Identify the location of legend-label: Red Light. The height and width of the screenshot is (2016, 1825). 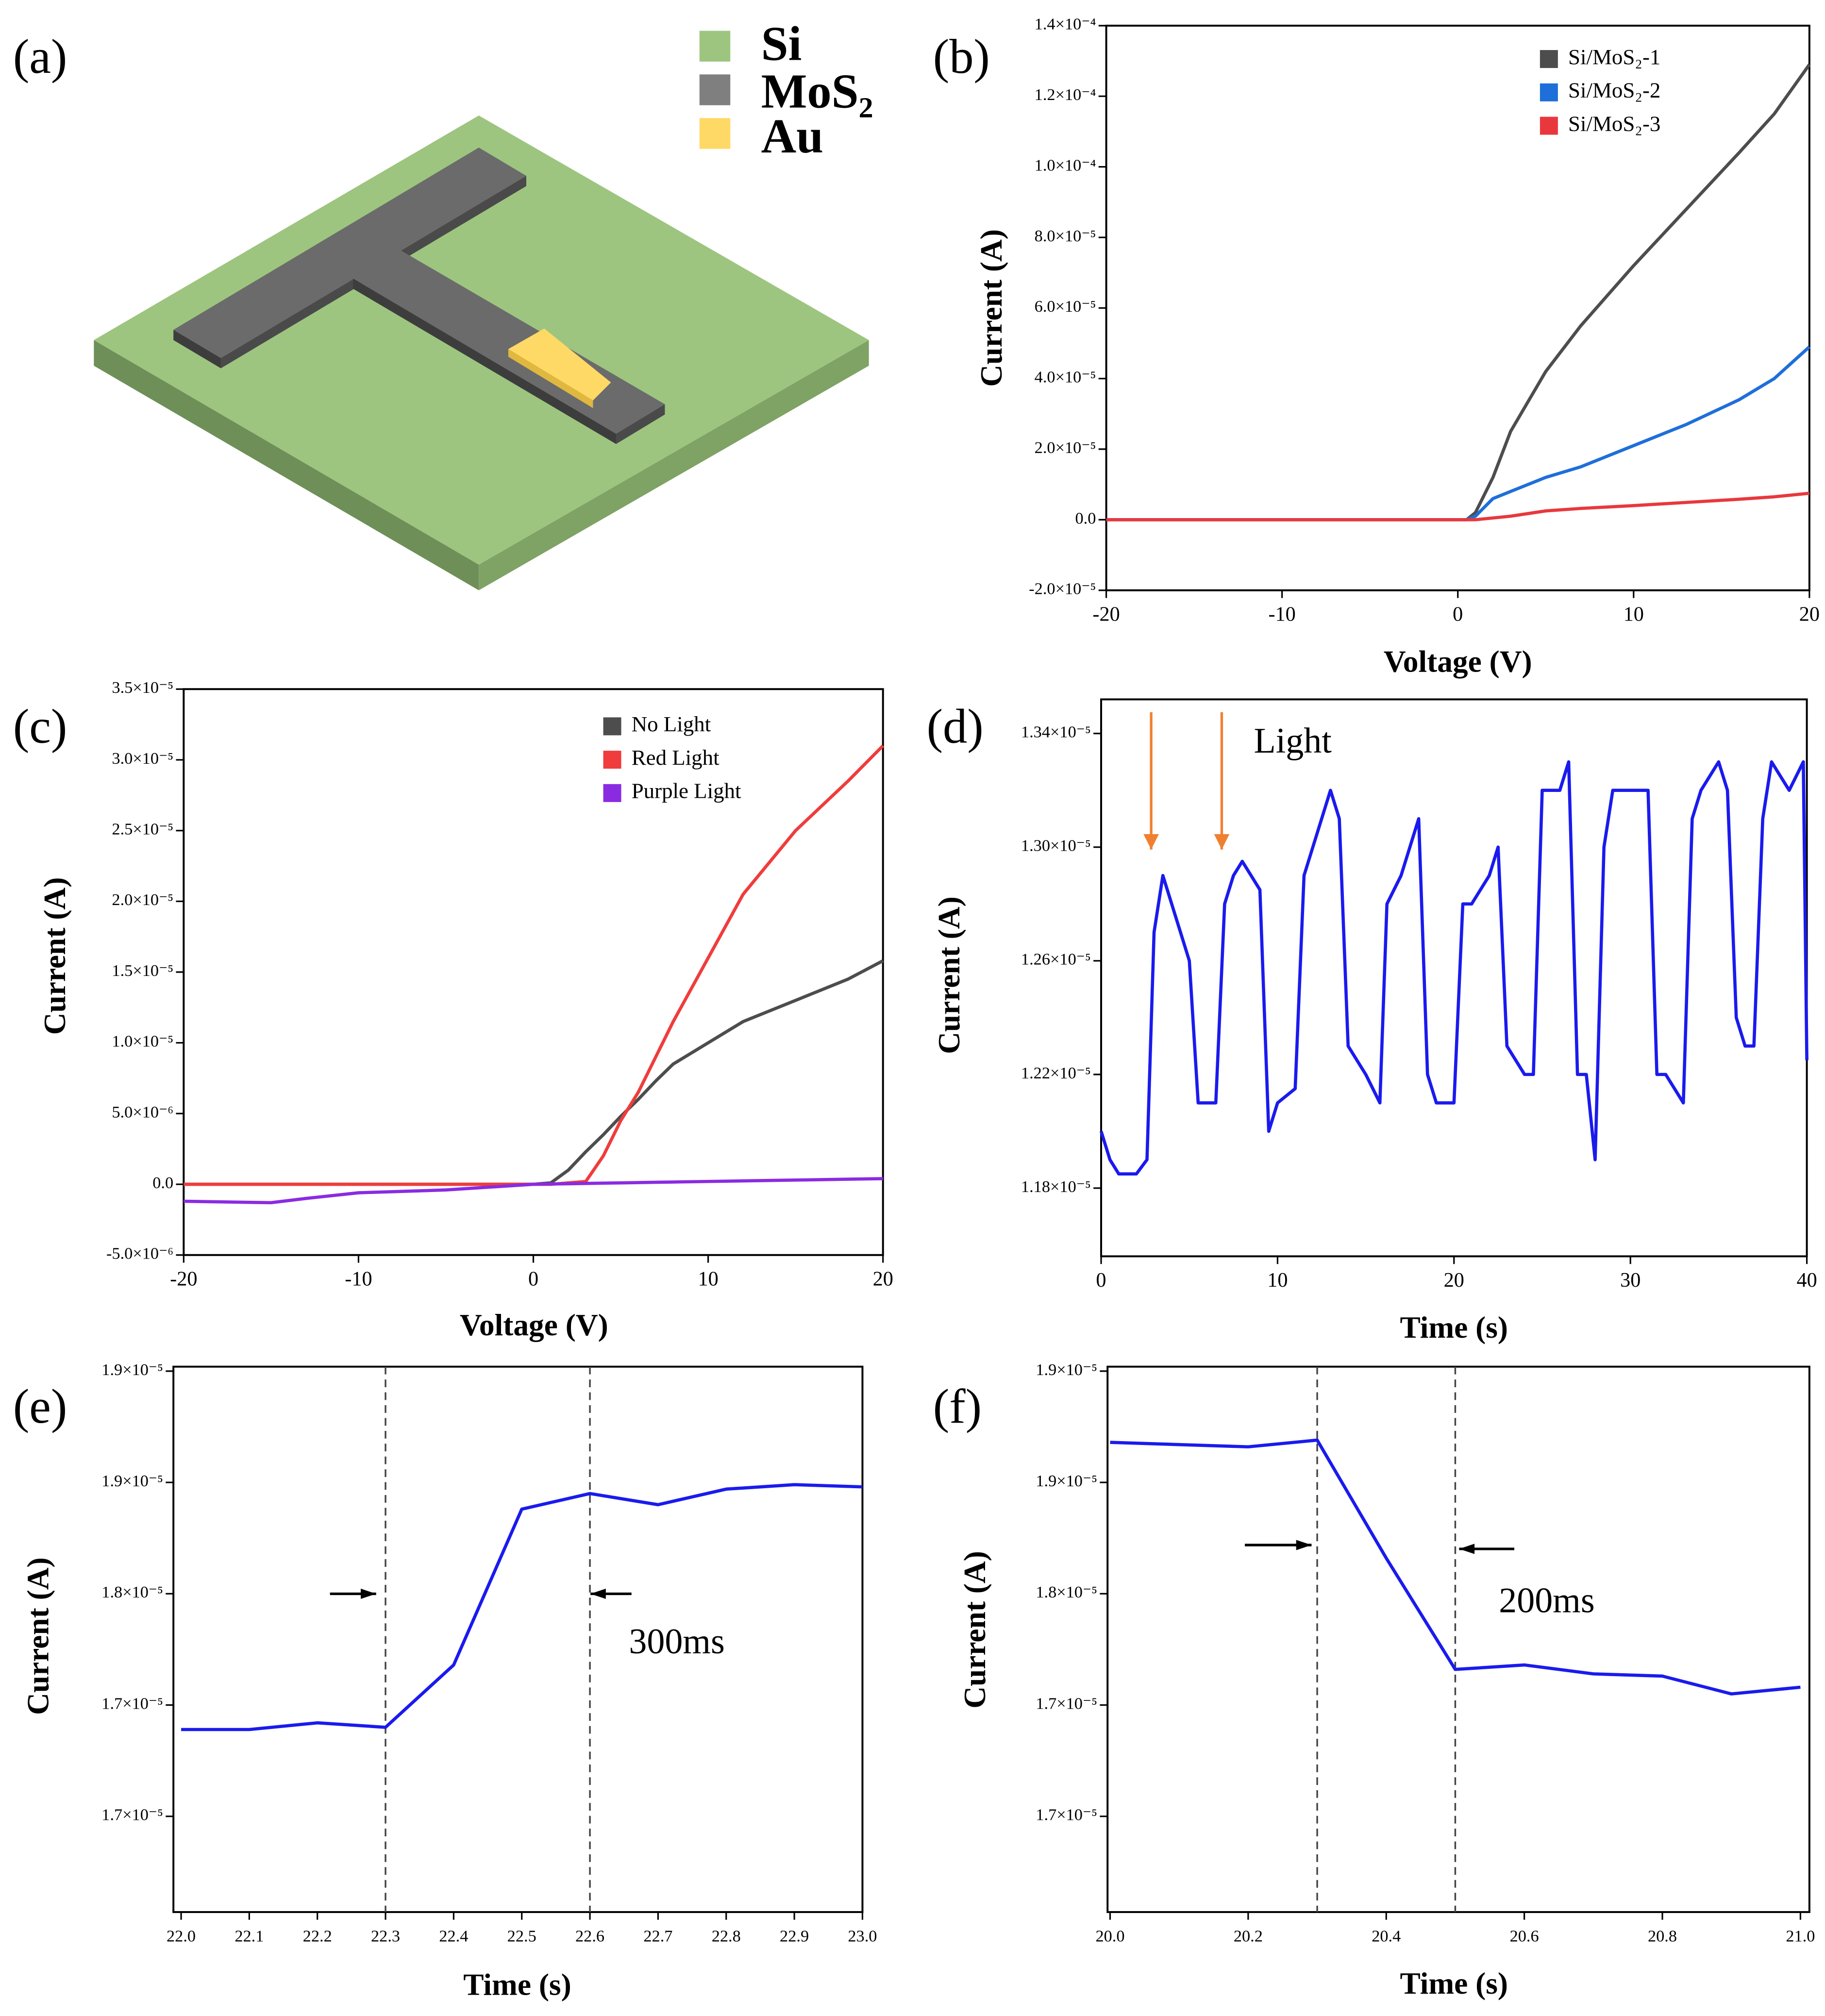
(676, 757).